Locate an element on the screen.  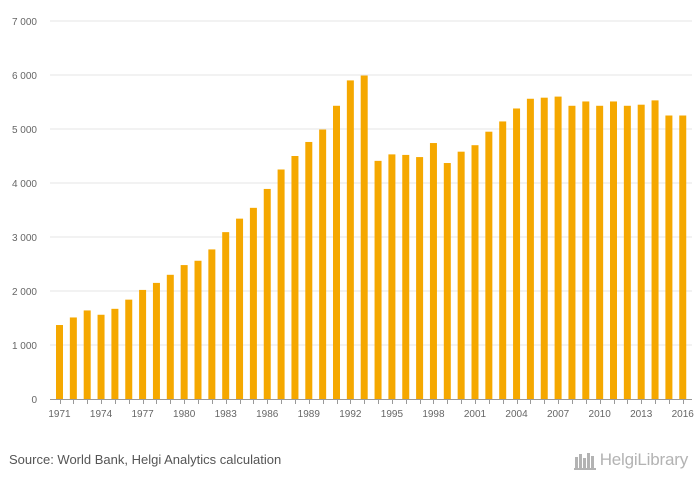
x-tick-label: 2004 is located at coordinates (516, 414).